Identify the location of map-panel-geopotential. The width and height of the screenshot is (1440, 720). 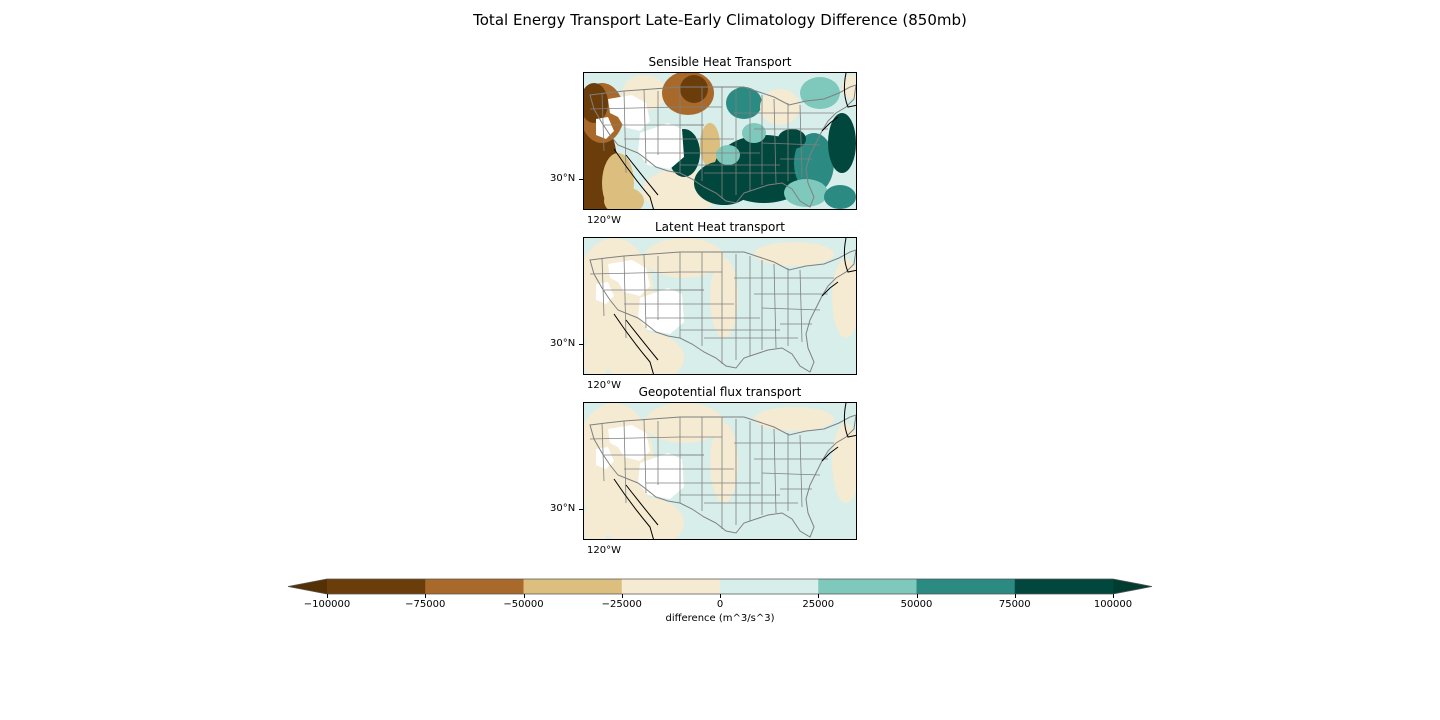
(720, 471).